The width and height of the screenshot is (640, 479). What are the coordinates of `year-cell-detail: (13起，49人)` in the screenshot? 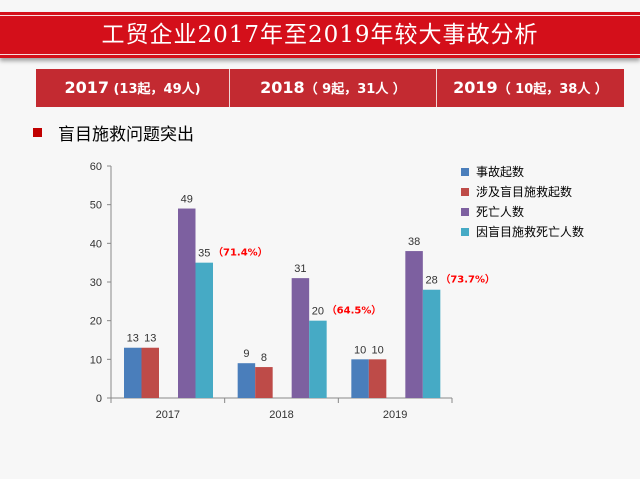 It's located at (154, 89).